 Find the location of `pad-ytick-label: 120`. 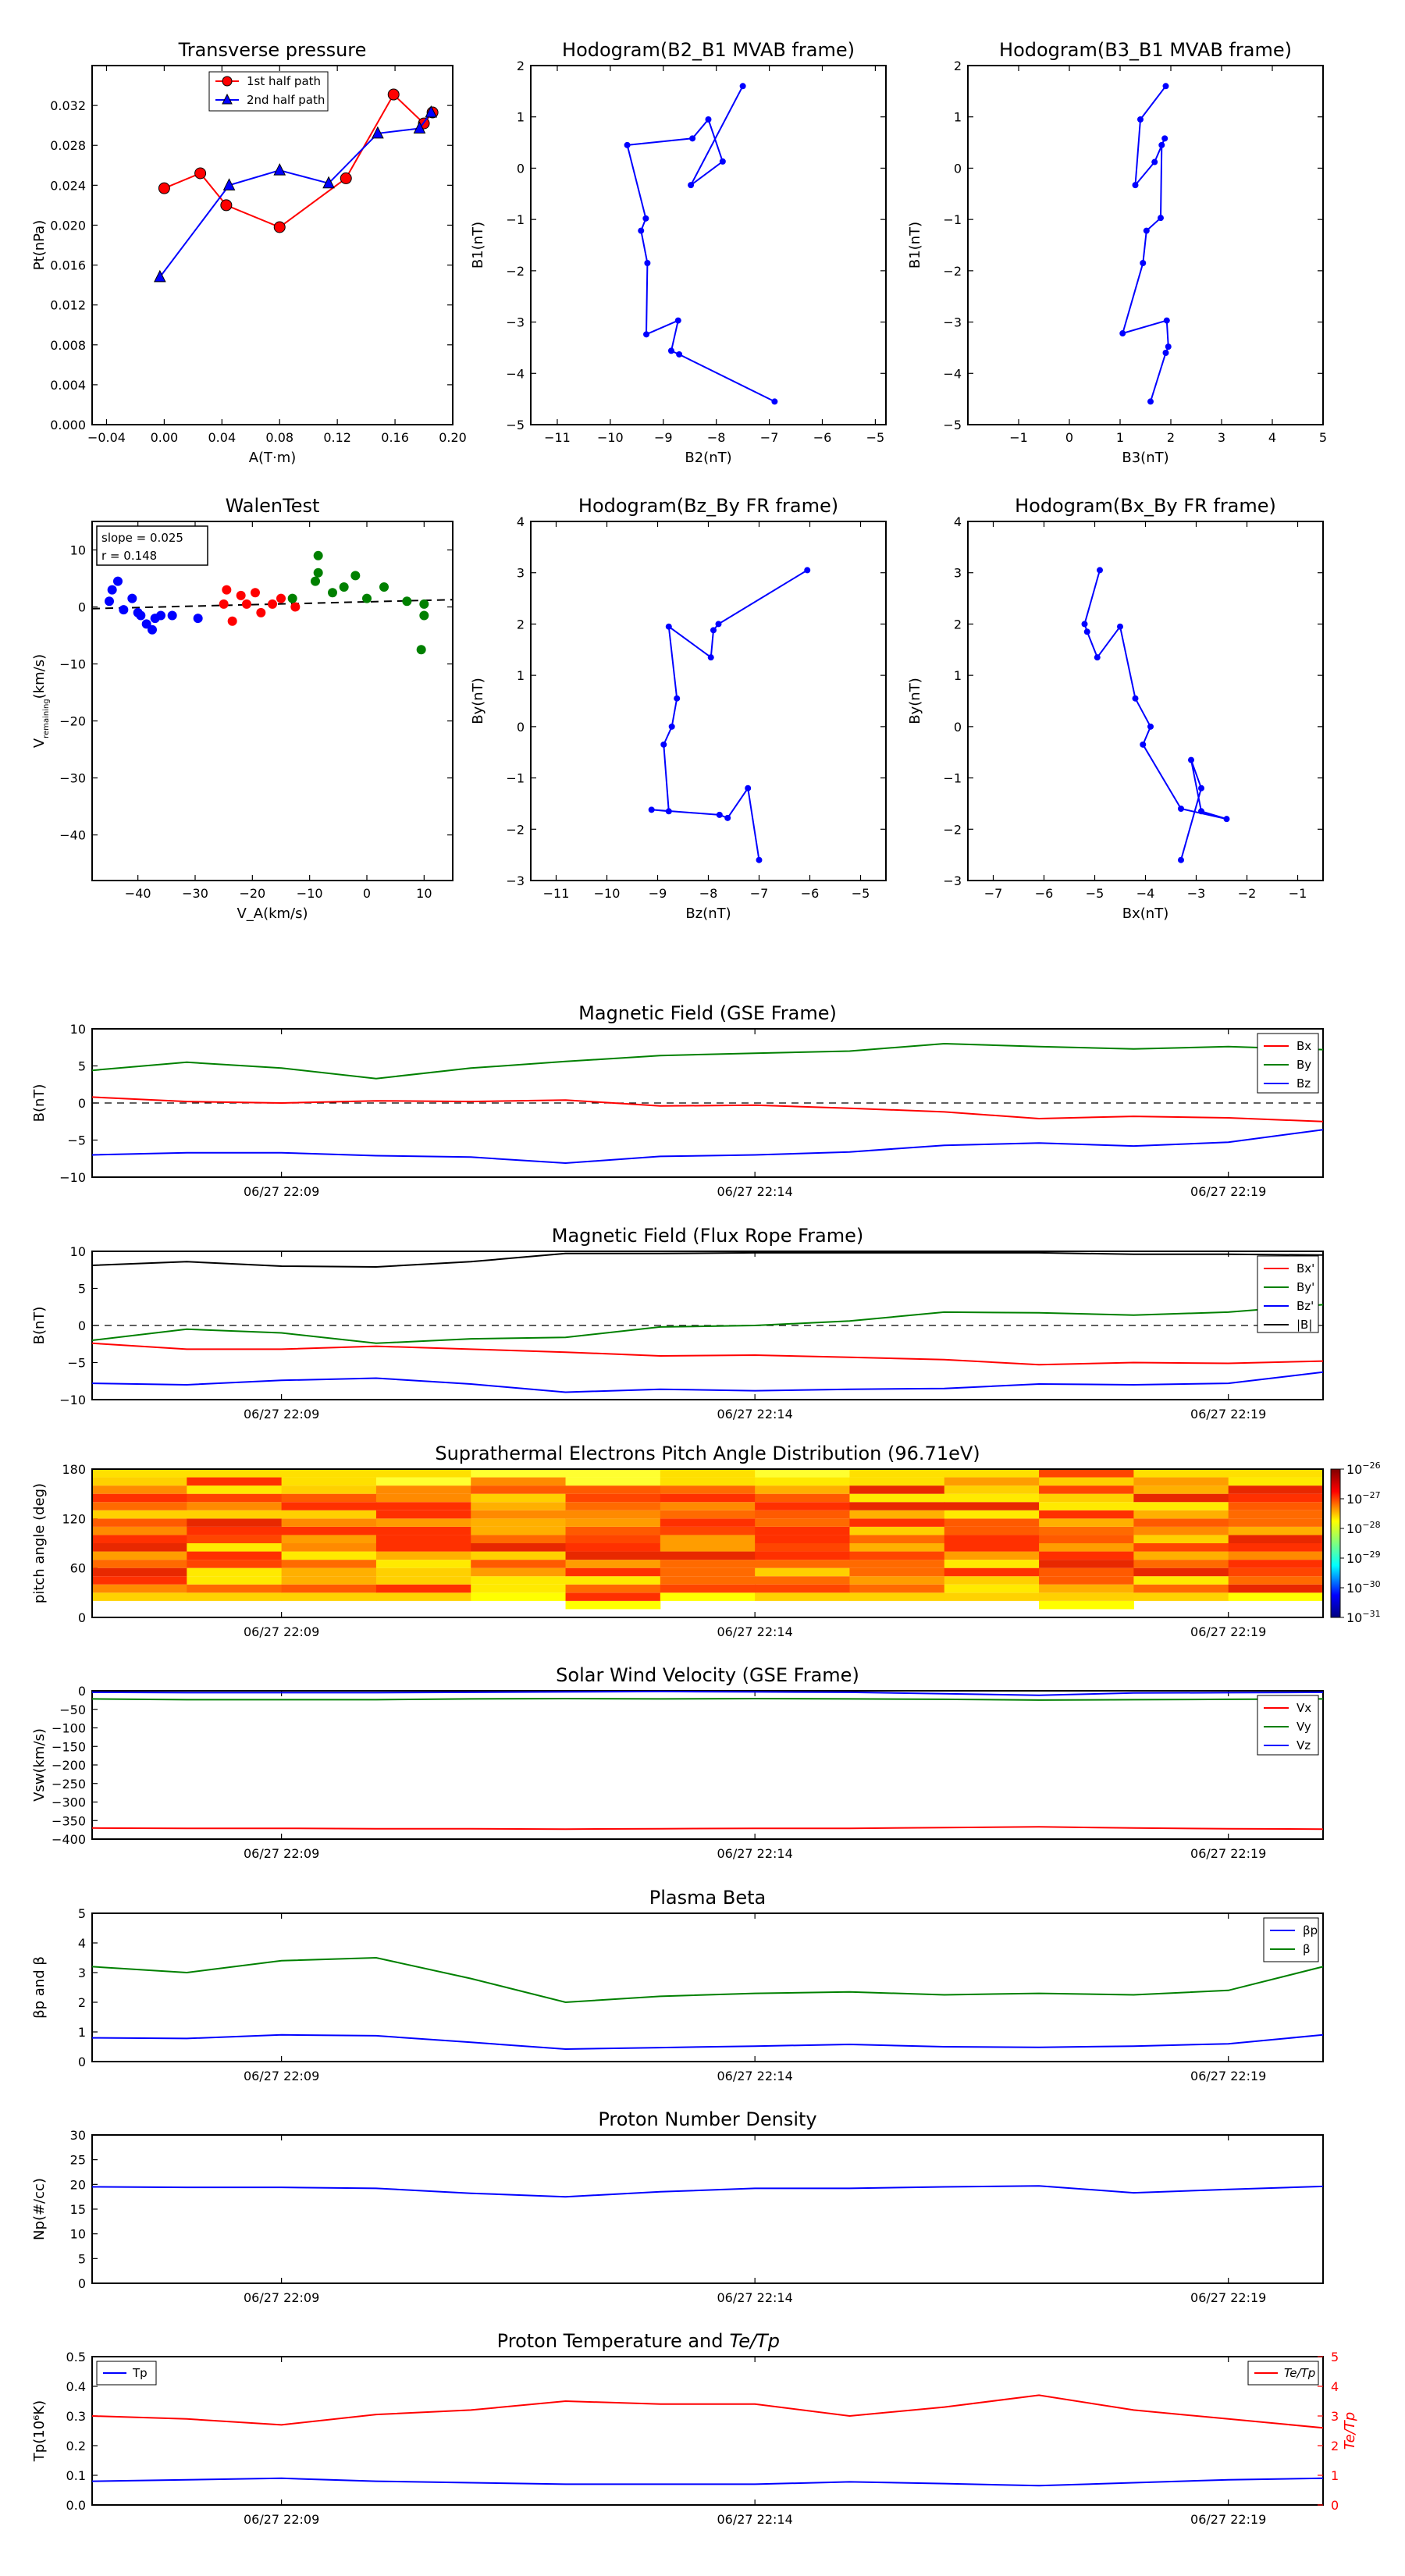

pad-ytick-label: 120 is located at coordinates (74, 1518).